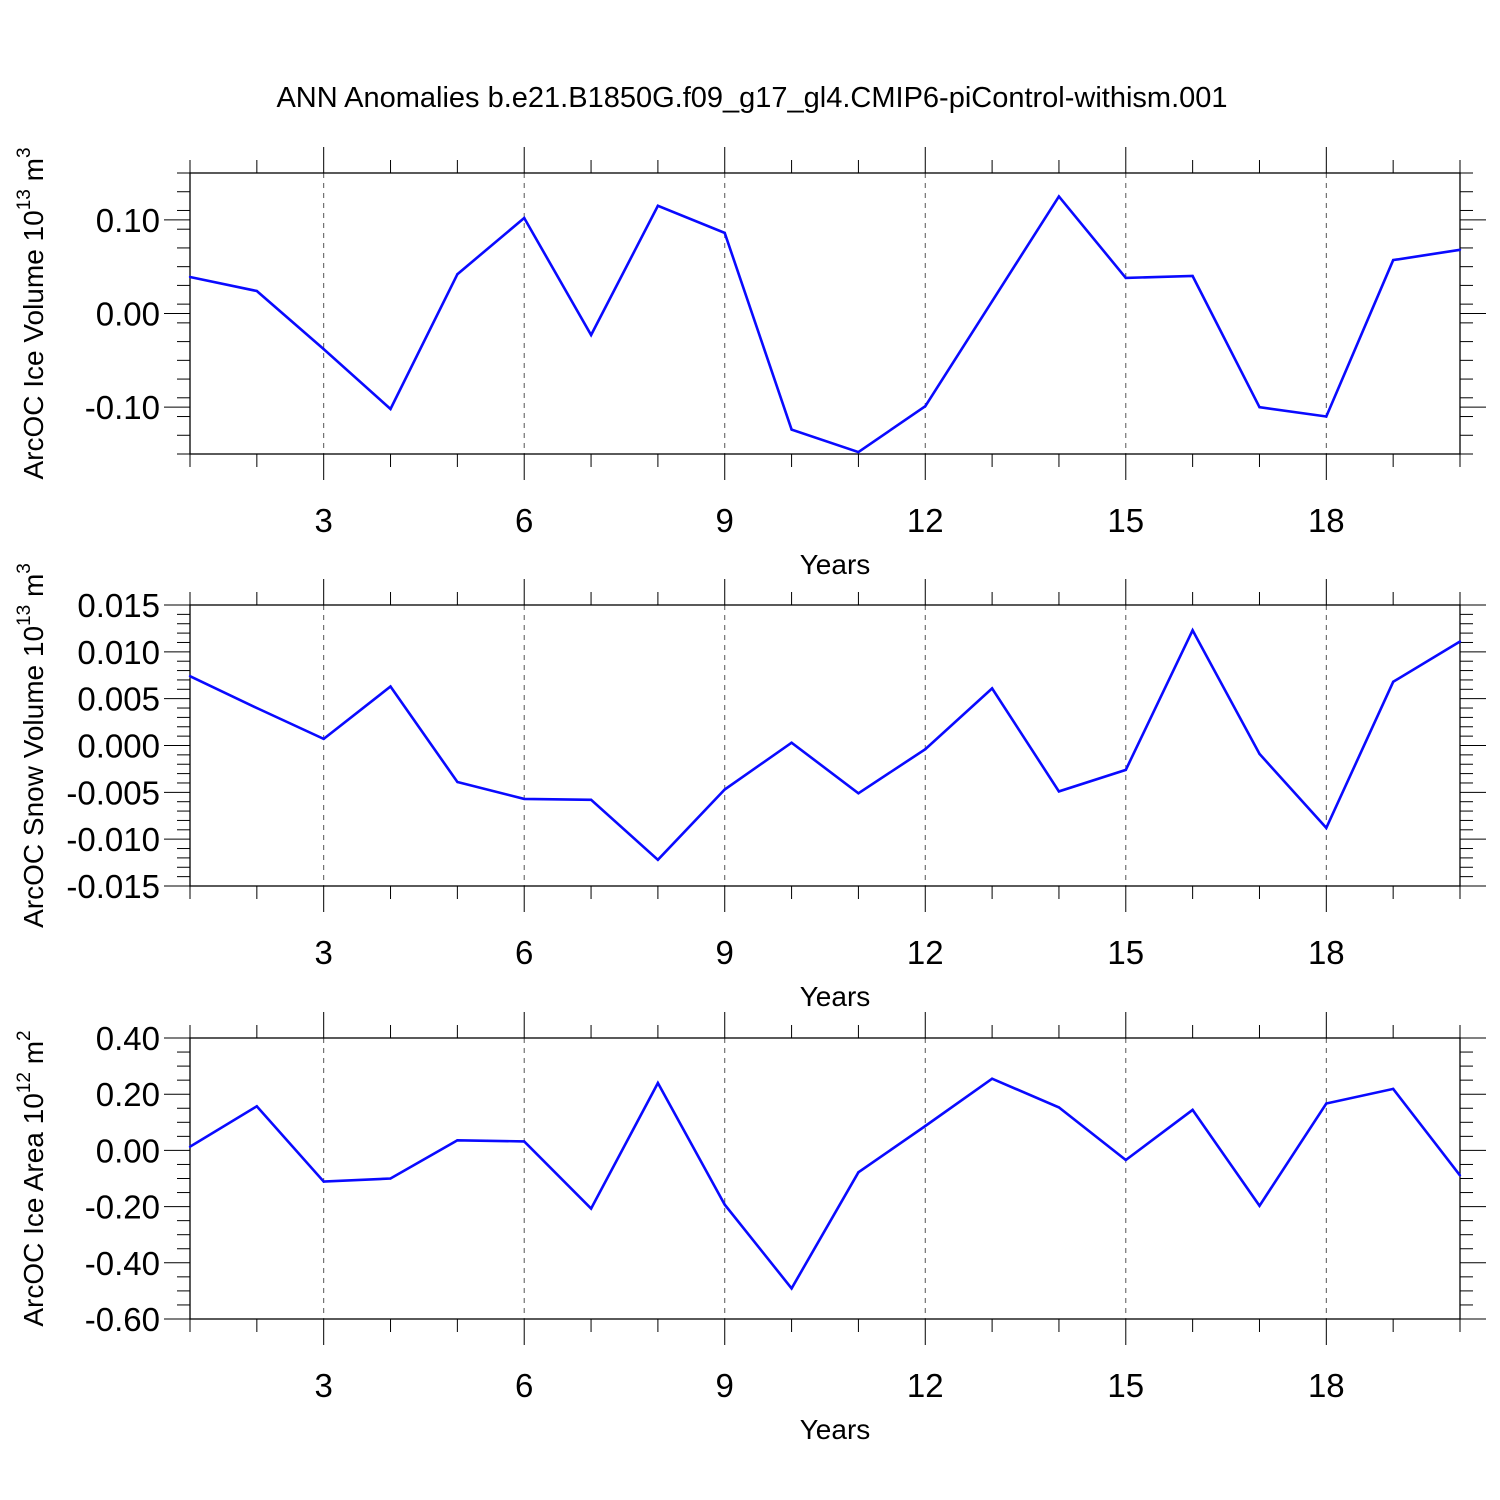 The height and width of the screenshot is (1500, 1500). I want to click on y-axis-label-part: ArcOC Ice Volume 10, so click(33, 344).